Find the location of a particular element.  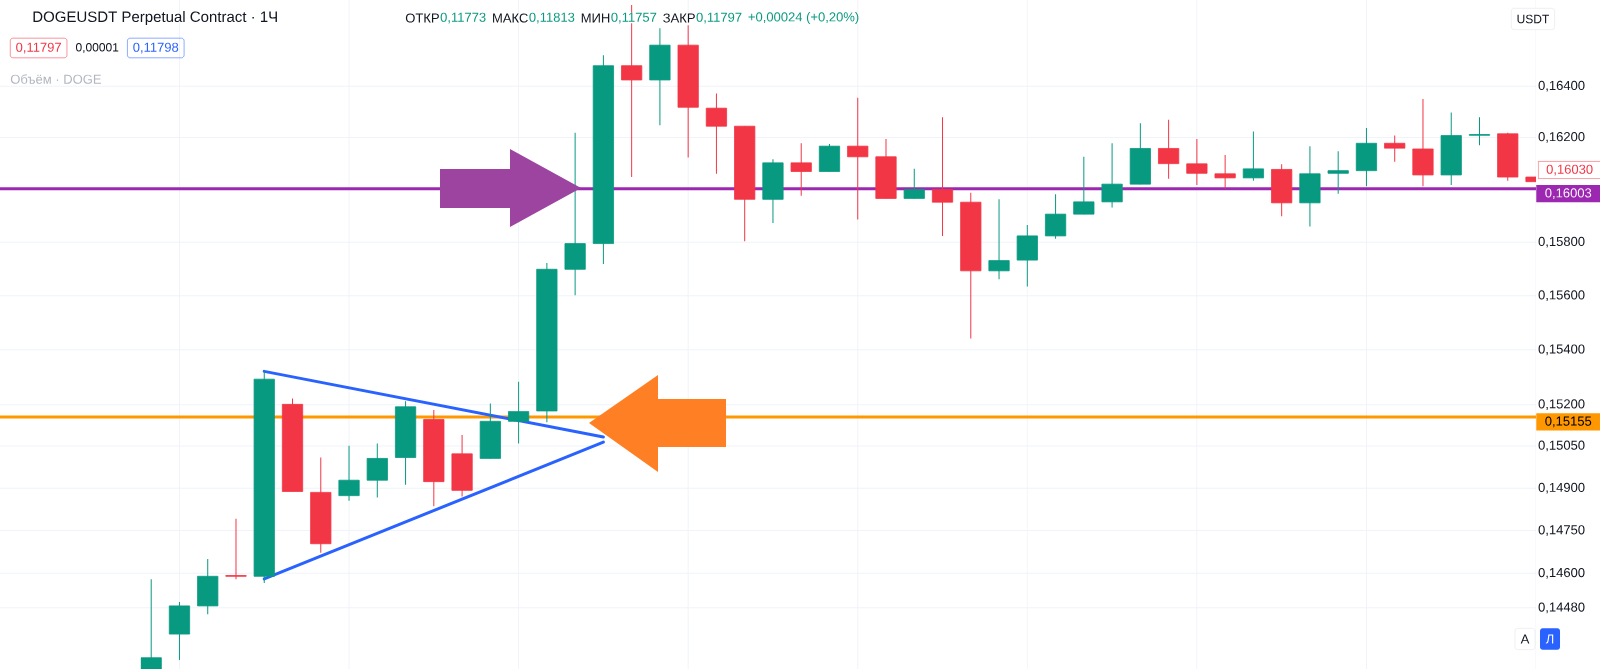

text: 0,00001 is located at coordinates (97, 48).